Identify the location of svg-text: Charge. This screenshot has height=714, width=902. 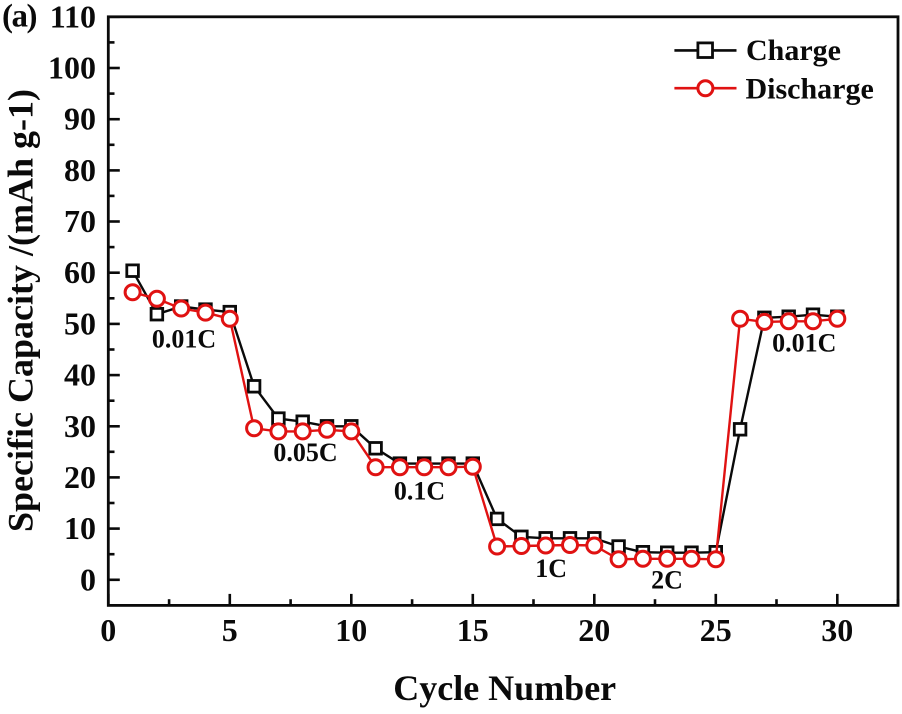
(793, 50).